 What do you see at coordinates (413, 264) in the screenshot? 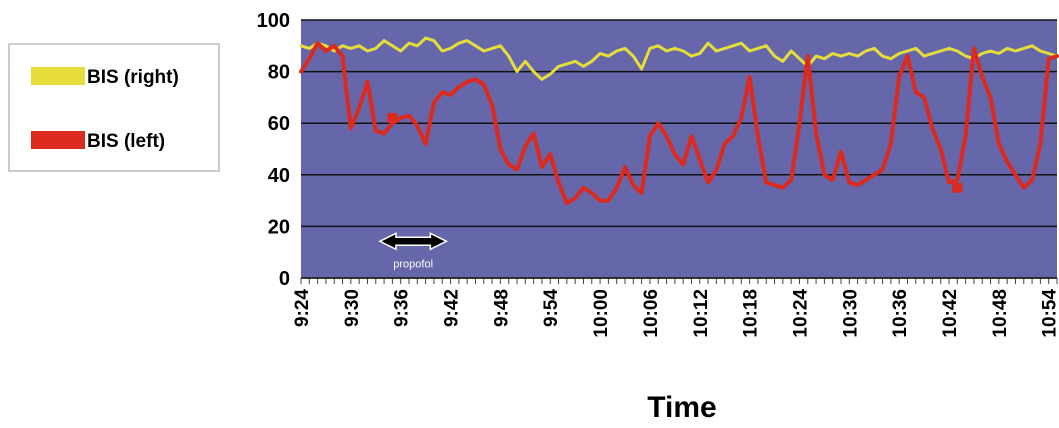
I see `annotation-label: propofol` at bounding box center [413, 264].